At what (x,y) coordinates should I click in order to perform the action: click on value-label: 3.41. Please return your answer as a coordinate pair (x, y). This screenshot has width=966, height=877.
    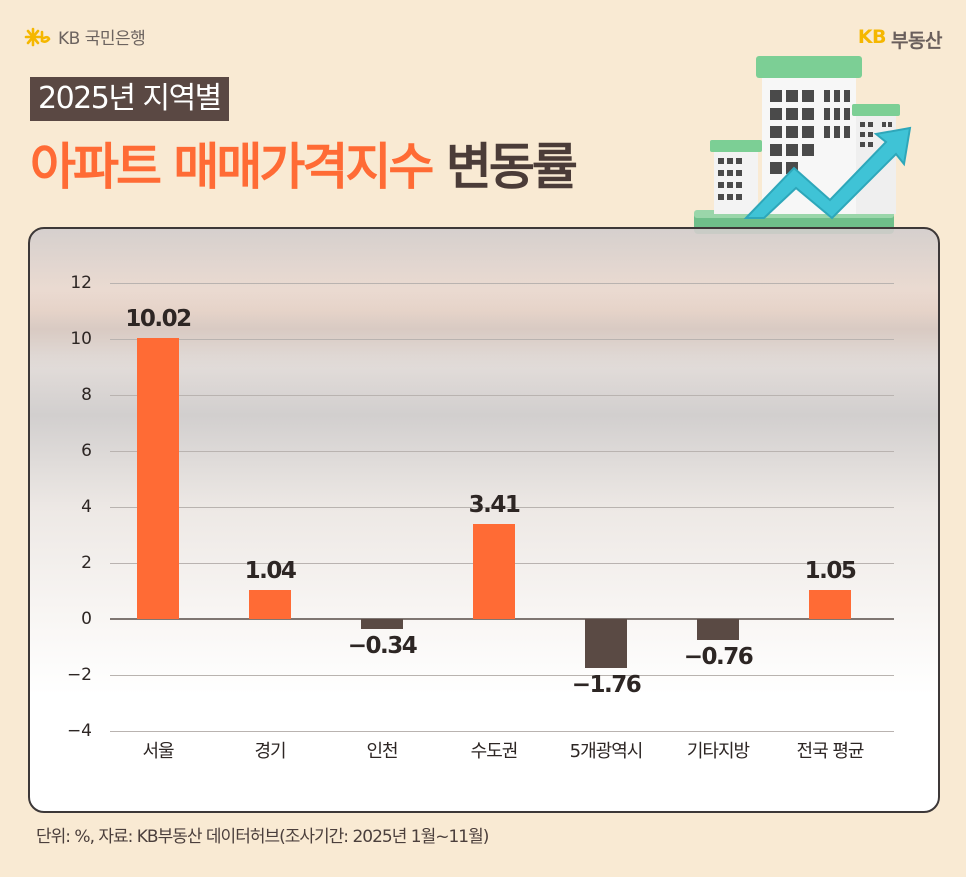
    Looking at the image, I should click on (494, 504).